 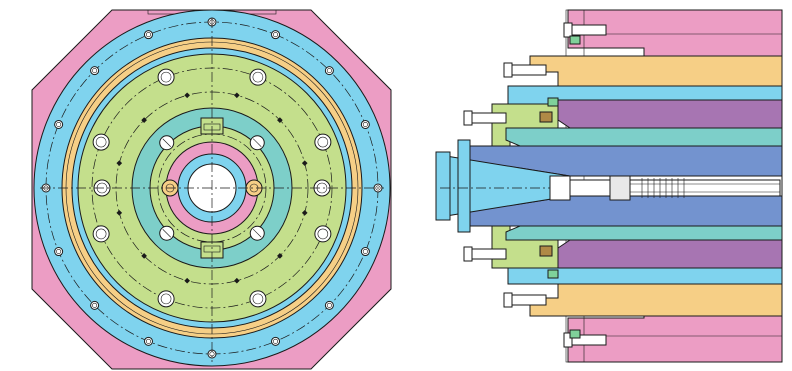 What do you see at coordinates (644, 233) in the screenshot?
I see `inner-sleeve-bottom` at bounding box center [644, 233].